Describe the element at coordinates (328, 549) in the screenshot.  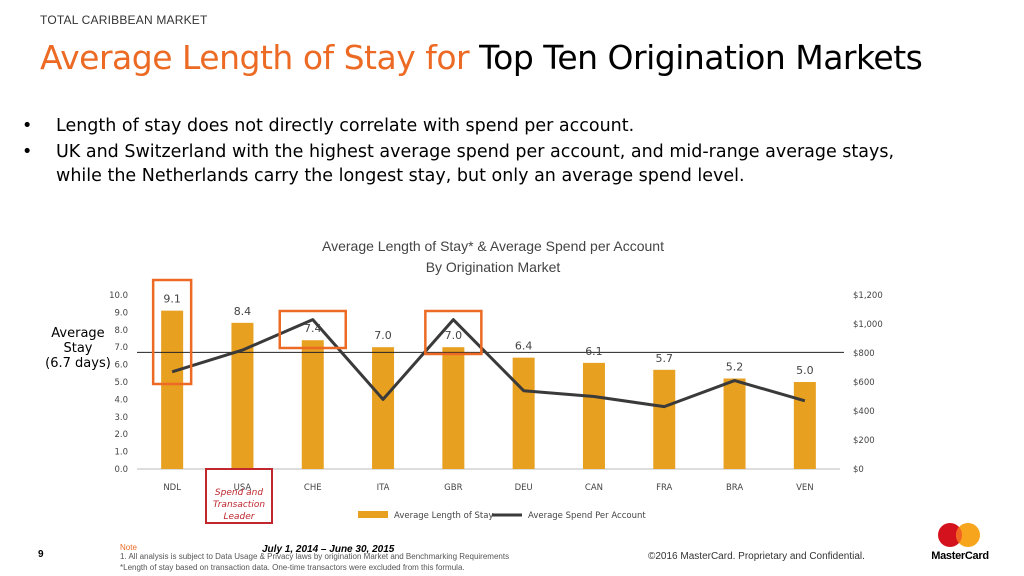
I see `date-range: July 1, 2014 – June 30, 2015` at that location.